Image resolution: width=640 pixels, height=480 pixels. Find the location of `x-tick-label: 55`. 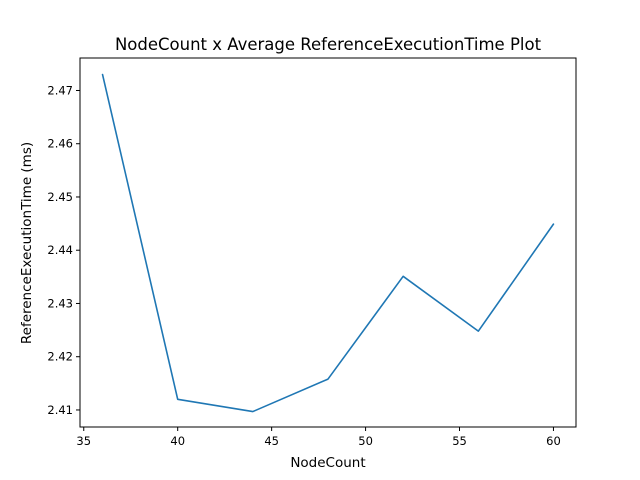

x-tick-label: 55 is located at coordinates (459, 441).